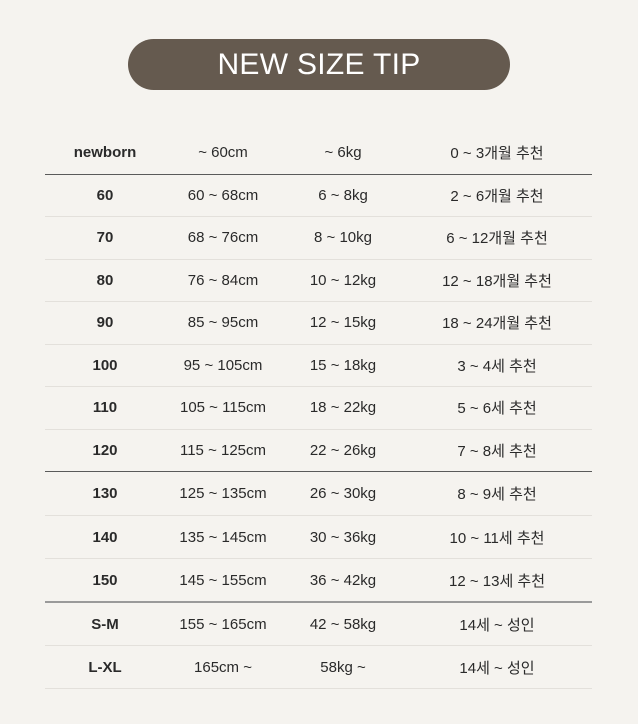  Describe the element at coordinates (497, 324) in the screenshot. I see `cell-age: 18 ~ 24개월 추천` at that location.